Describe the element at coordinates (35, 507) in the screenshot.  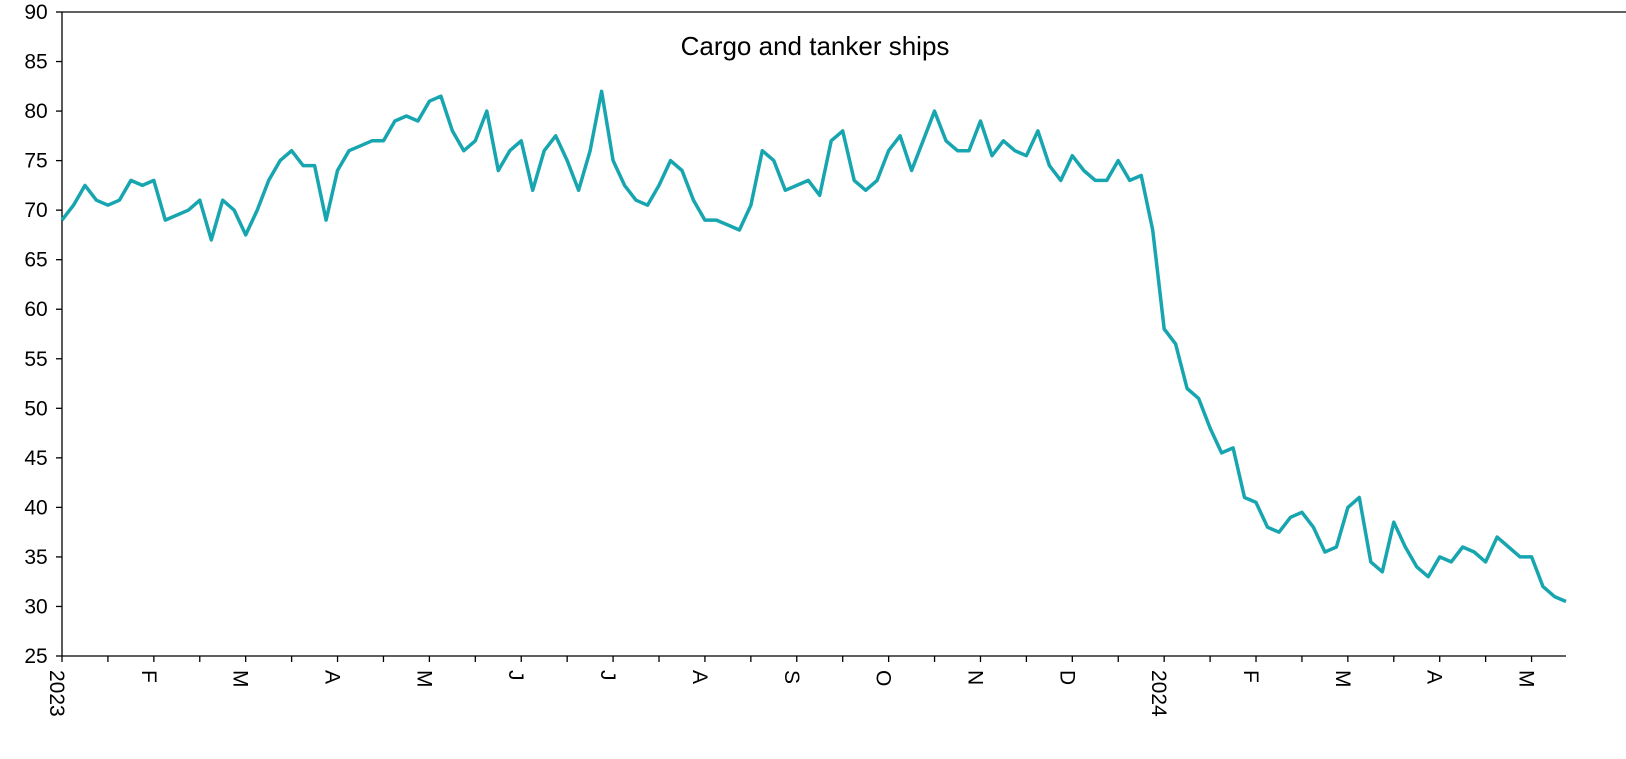
I see `y-tick-label: 40` at that location.